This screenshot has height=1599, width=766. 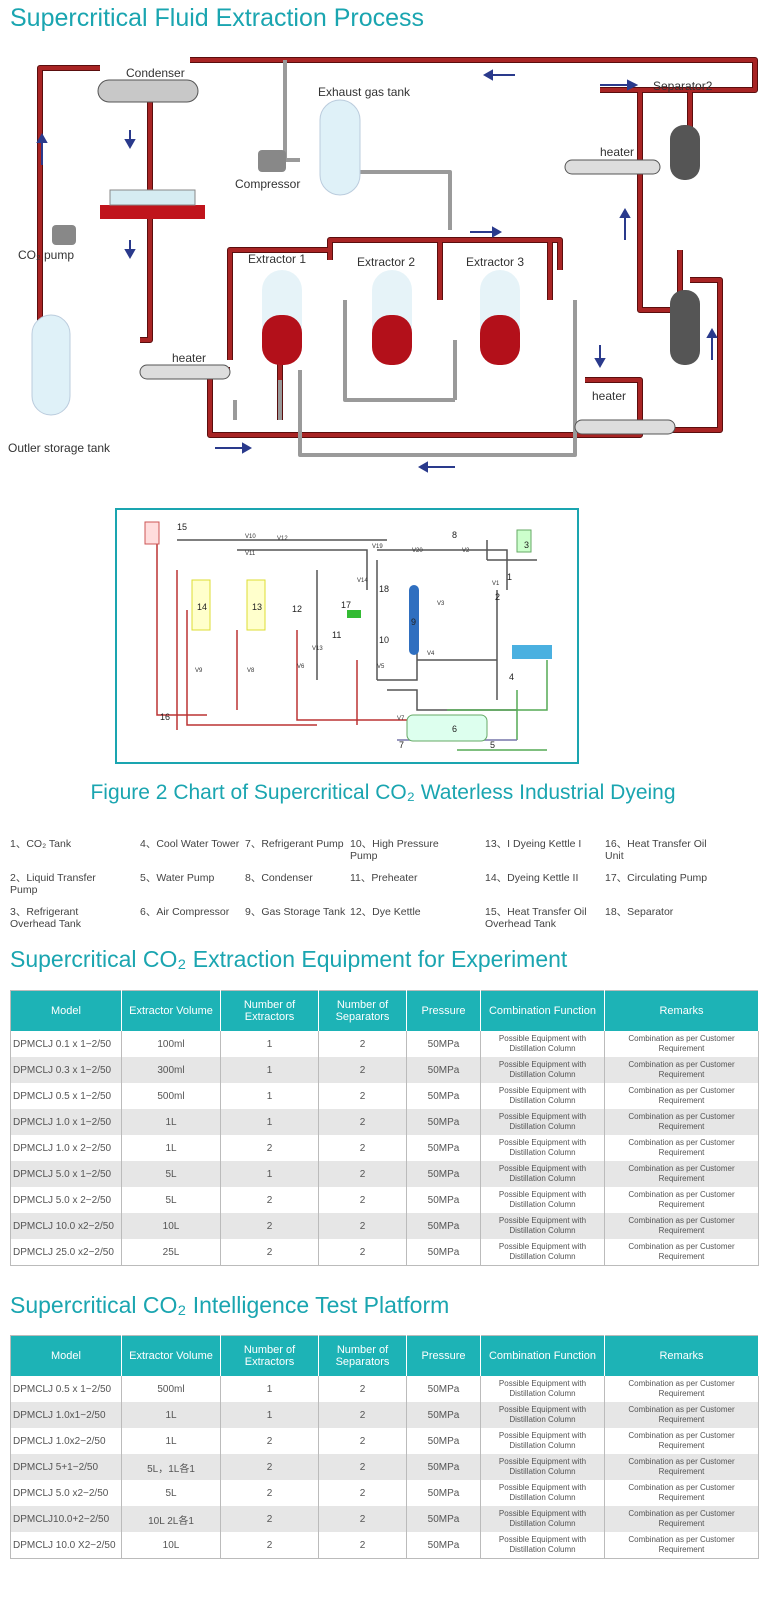 I want to click on legend-item: 1、CO₂ Tank, so click(x=41, y=844).